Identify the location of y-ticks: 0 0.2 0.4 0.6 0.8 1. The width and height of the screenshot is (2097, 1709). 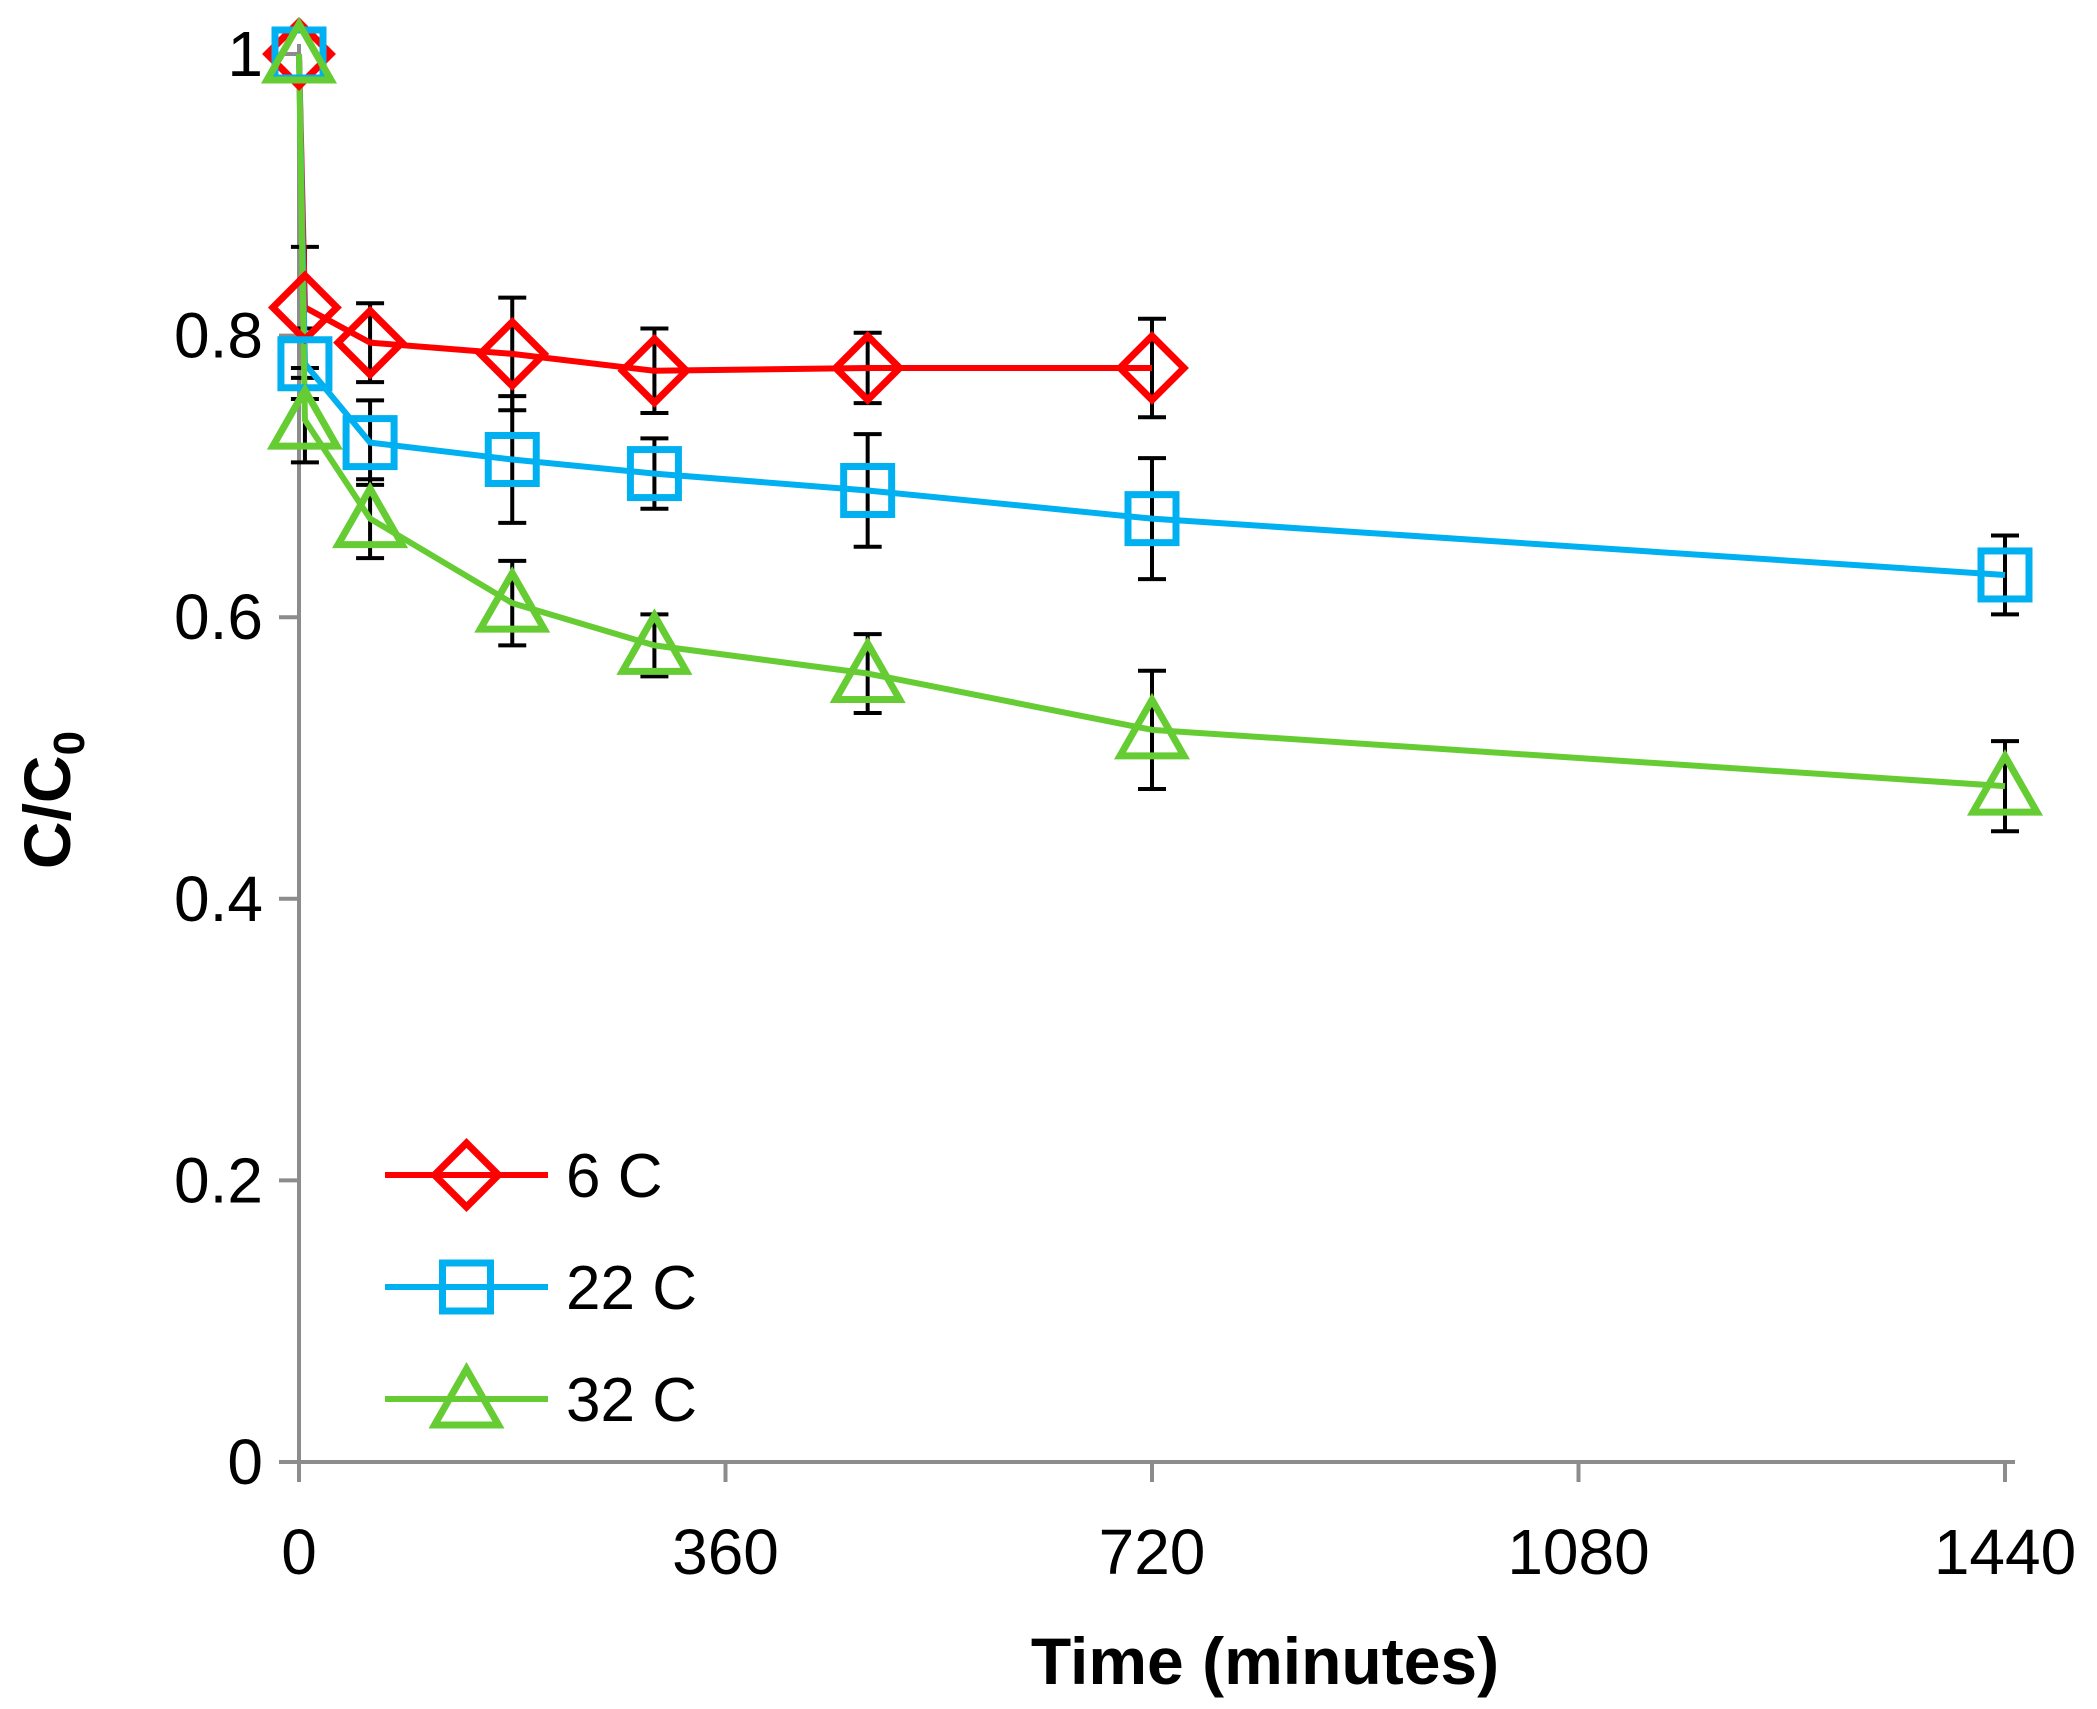
(236, 758).